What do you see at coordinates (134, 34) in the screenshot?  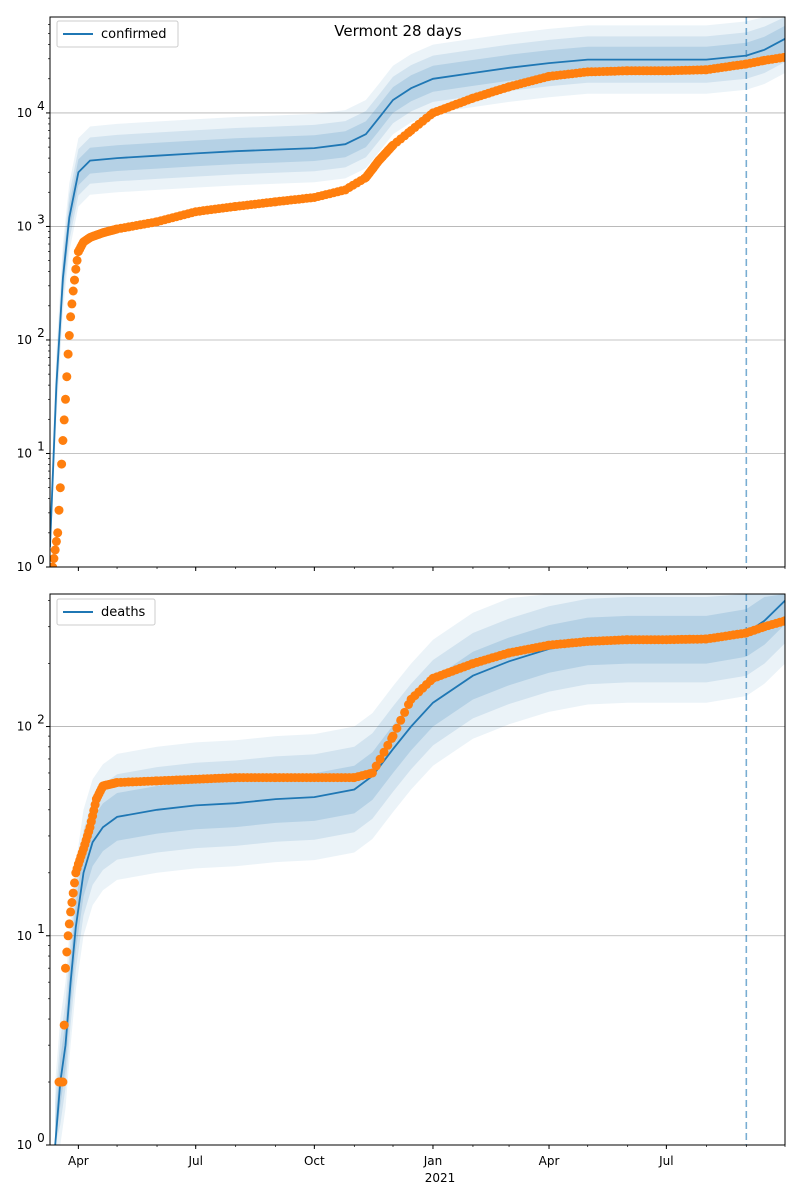 I see `legend-label-confirmed: confirmed` at bounding box center [134, 34].